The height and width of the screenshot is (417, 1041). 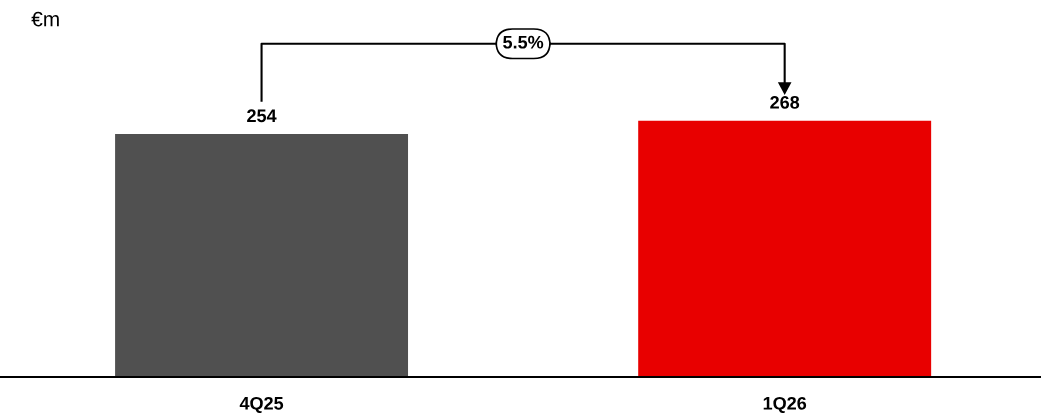 What do you see at coordinates (785, 405) in the screenshot?
I see `x-tick-label: 1Q26` at bounding box center [785, 405].